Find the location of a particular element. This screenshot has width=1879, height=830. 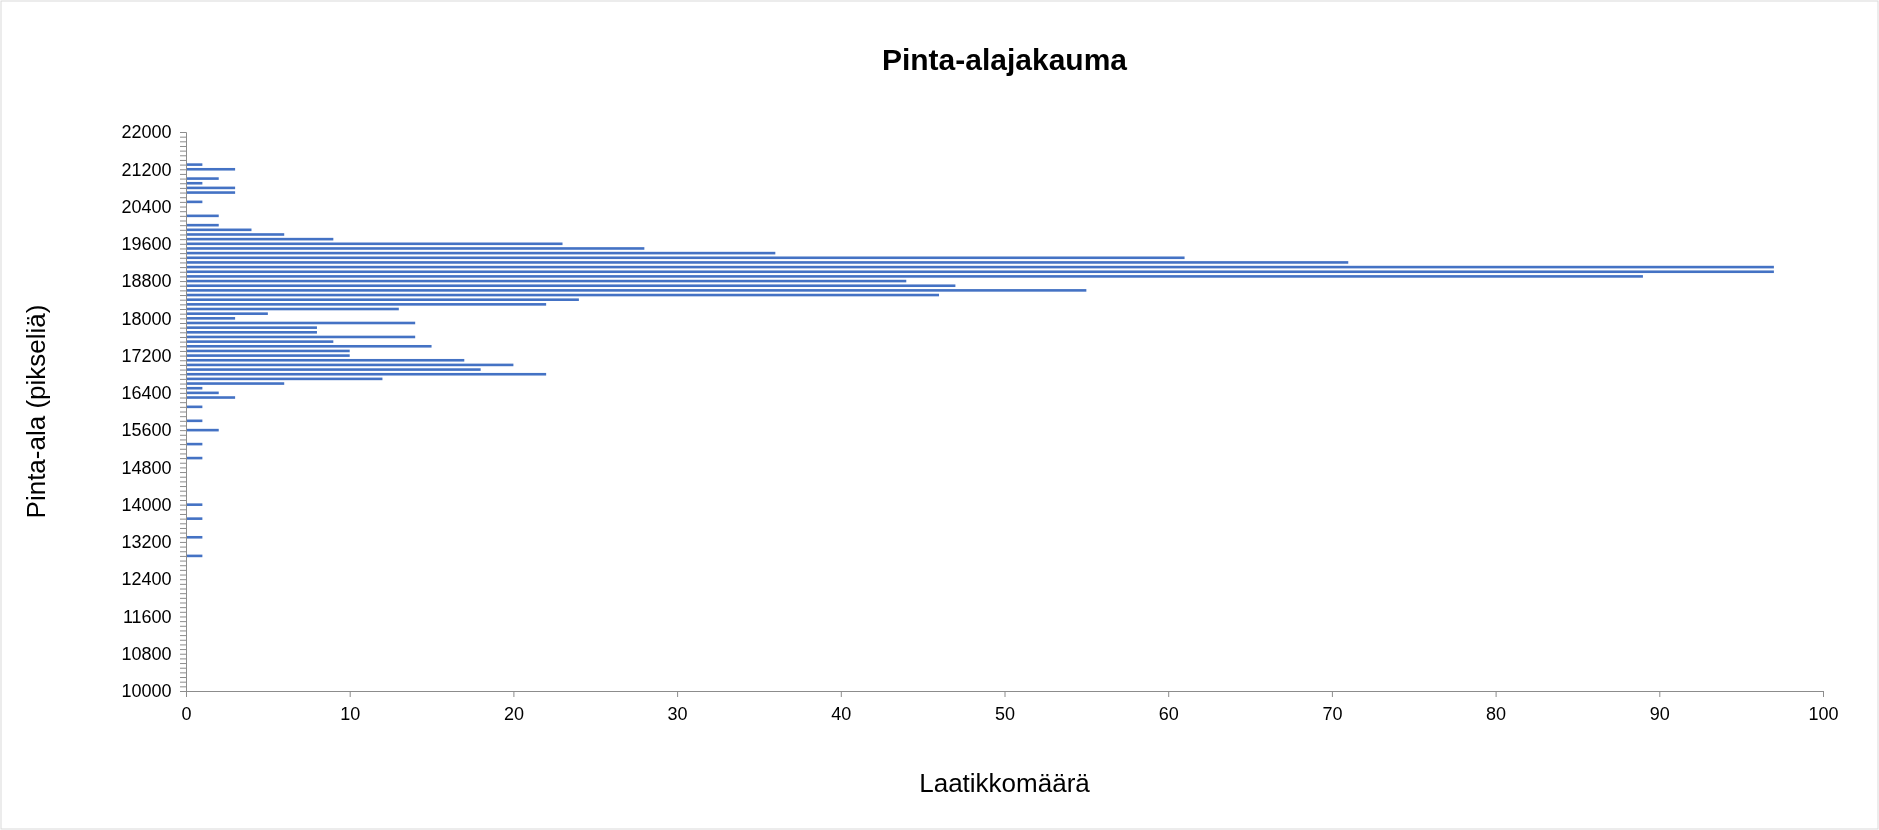

y-tick-label: 12400 is located at coordinates (146, 579).